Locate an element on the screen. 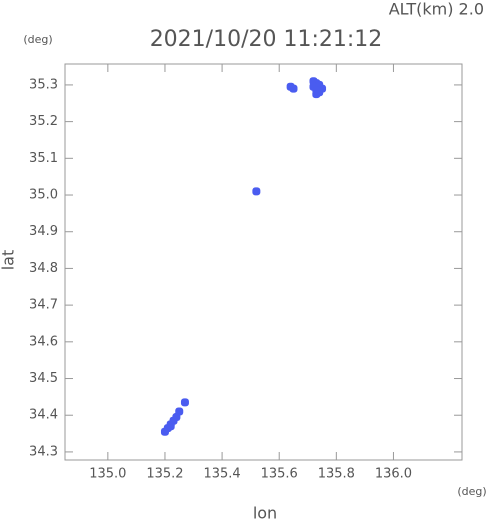  chart-subtitle: ALT(km) 2.0 is located at coordinates (436, 9).